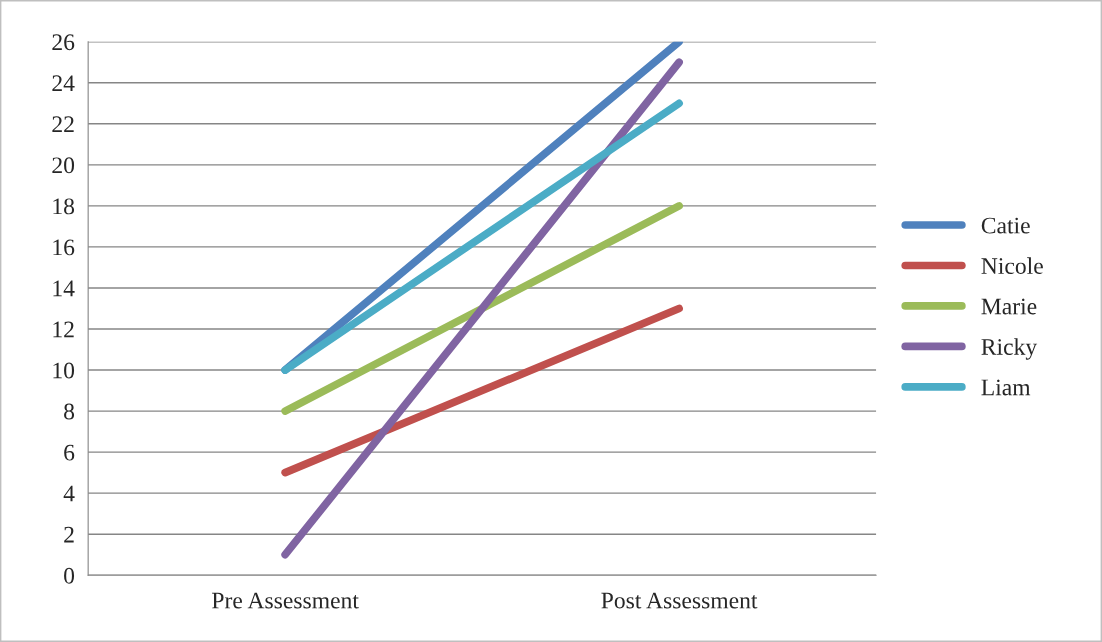  Describe the element at coordinates (64, 370) in the screenshot. I see `y-tick-label: 10` at that location.